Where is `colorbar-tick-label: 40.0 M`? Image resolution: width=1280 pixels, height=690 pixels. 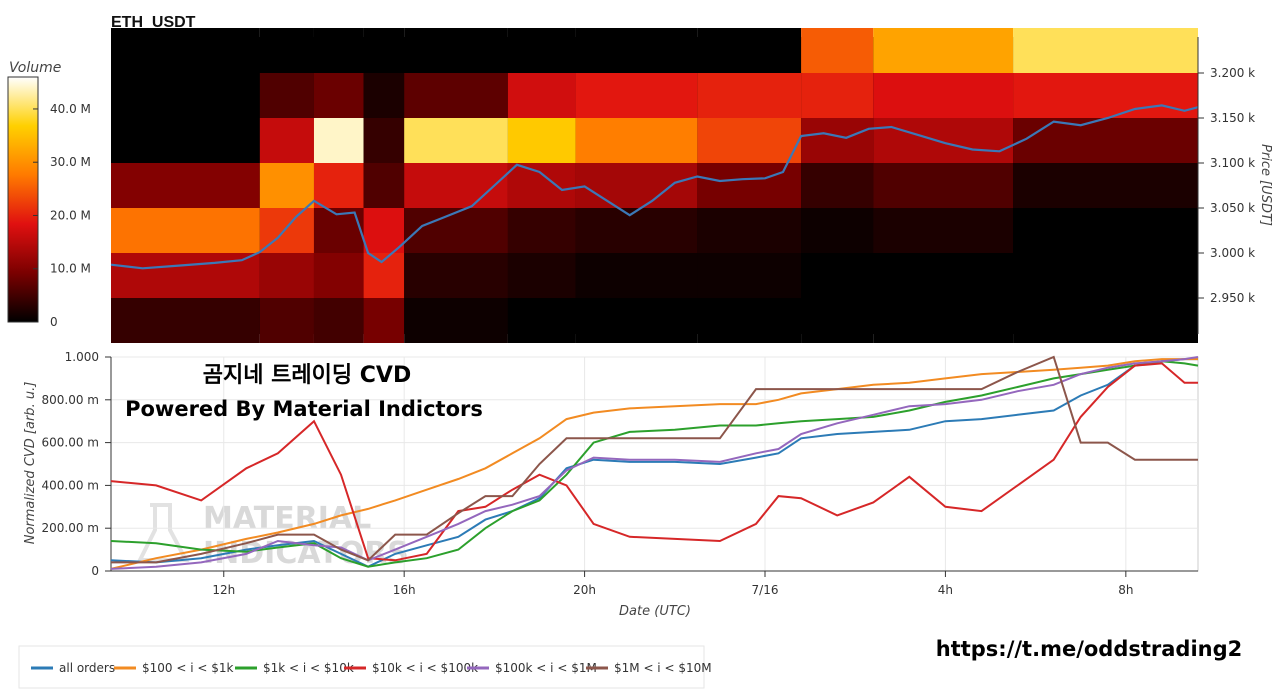 colorbar-tick-label: 40.0 M is located at coordinates (70, 109).